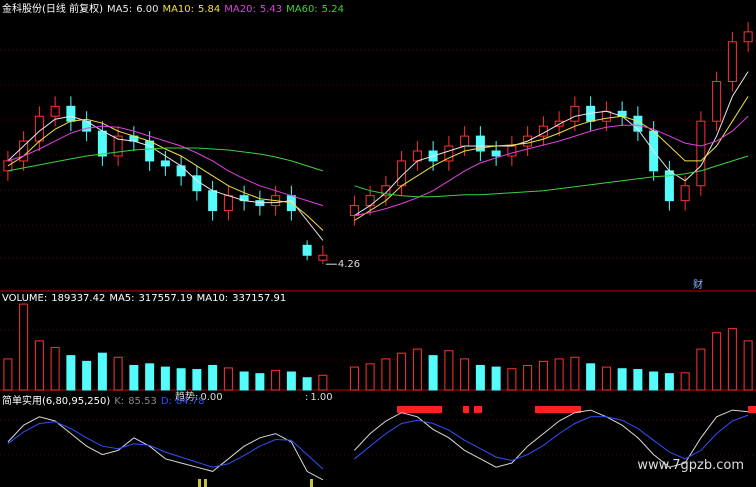 The width and height of the screenshot is (756, 487). Describe the element at coordinates (690, 465) in the screenshot. I see `watermark: www.7gpzb.com` at that location.